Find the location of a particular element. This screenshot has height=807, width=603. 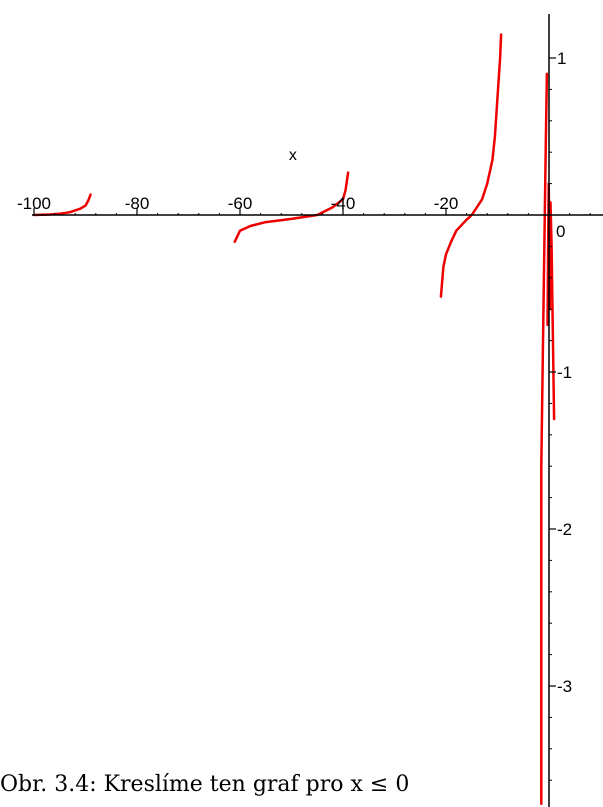

x-tick-label: -40 is located at coordinates (343, 203).